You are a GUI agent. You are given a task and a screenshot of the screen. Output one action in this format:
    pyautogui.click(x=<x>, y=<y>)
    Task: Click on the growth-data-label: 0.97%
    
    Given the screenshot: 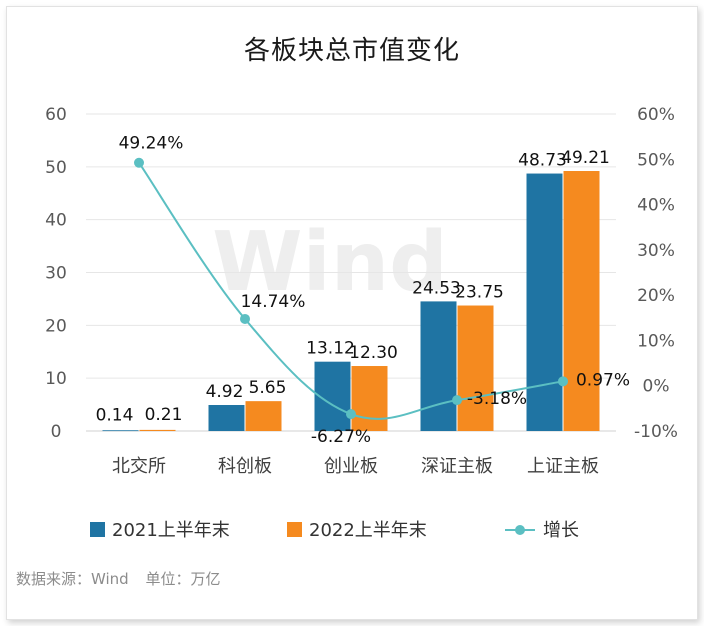 What is the action you would take?
    pyautogui.click(x=603, y=380)
    